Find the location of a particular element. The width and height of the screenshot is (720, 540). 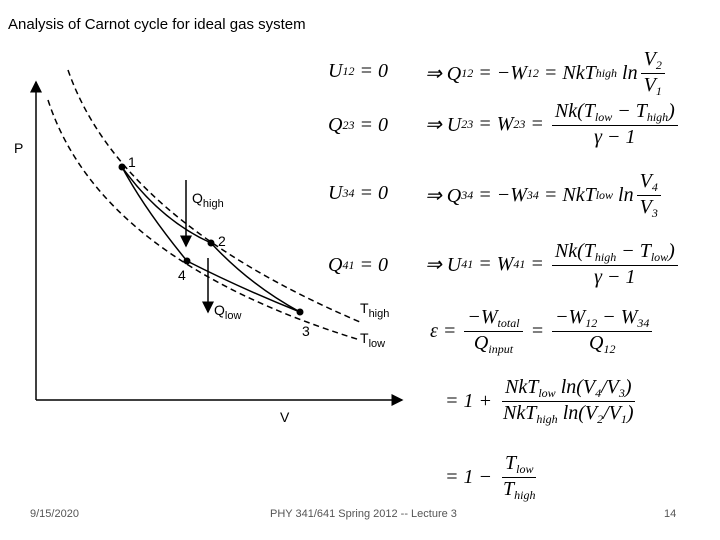

numerator: −W12 − W34 is located at coordinates (602, 319).